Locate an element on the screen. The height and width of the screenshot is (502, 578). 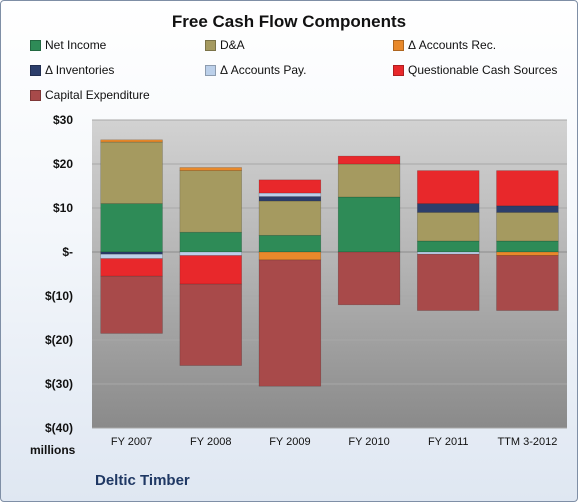
chart-title: Free Cash Flow Components is located at coordinates (289, 21).